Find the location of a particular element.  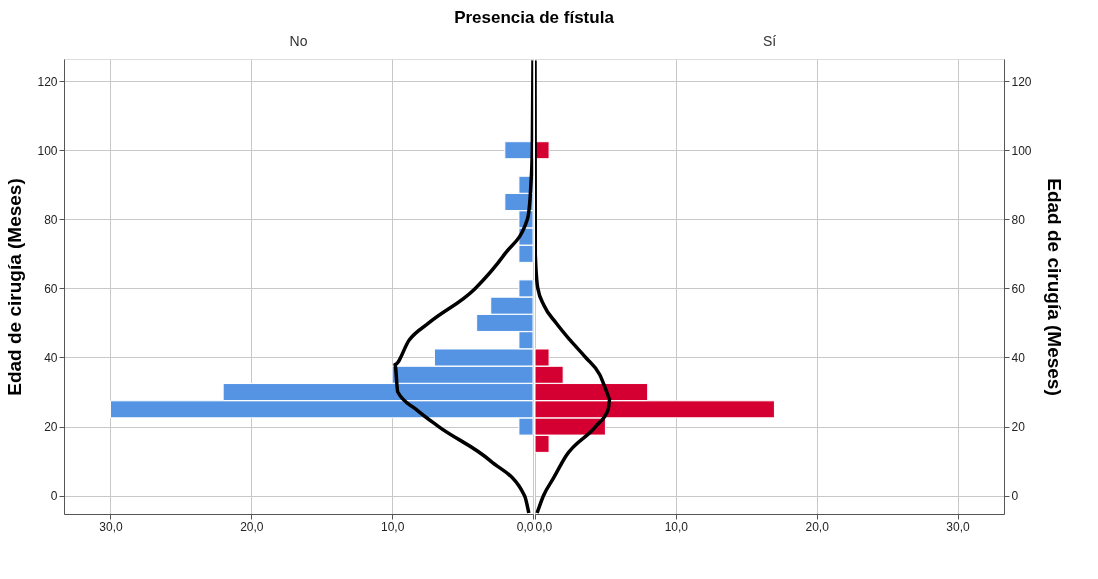

chart-title: No is located at coordinates (298, 41).